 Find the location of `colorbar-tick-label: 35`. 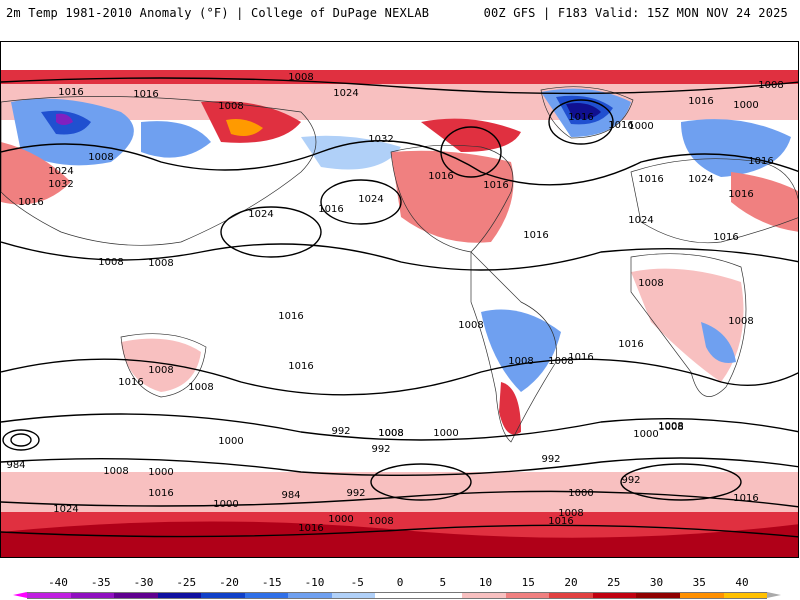

colorbar-tick-label: 35 is located at coordinates (699, 582).